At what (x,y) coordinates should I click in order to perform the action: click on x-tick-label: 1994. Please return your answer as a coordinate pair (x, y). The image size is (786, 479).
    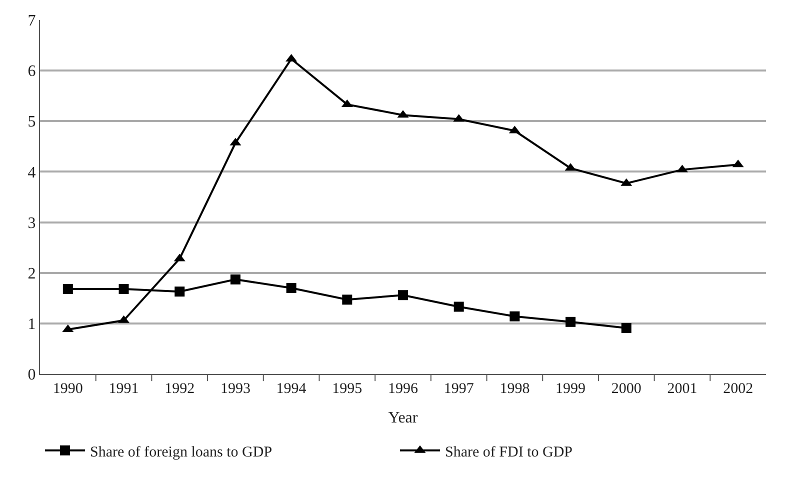
    Looking at the image, I should click on (291, 389).